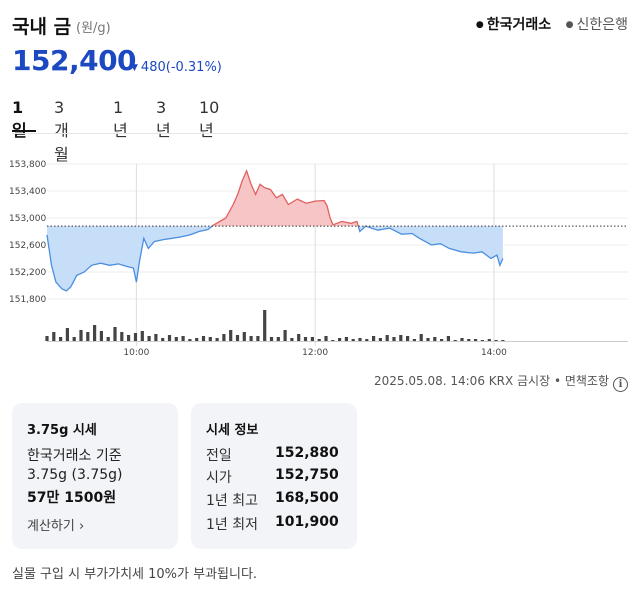 This screenshot has width=640, height=589. I want to click on info-icon: i, so click(620, 384).